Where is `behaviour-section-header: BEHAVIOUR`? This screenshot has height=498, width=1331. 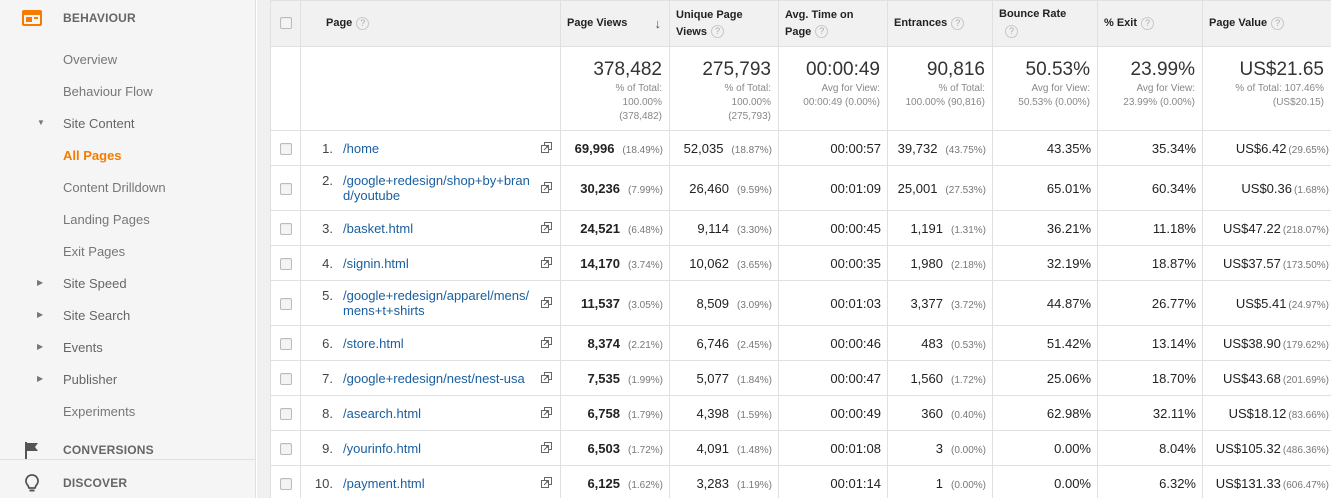 behaviour-section-header: BEHAVIOUR is located at coordinates (128, 18).